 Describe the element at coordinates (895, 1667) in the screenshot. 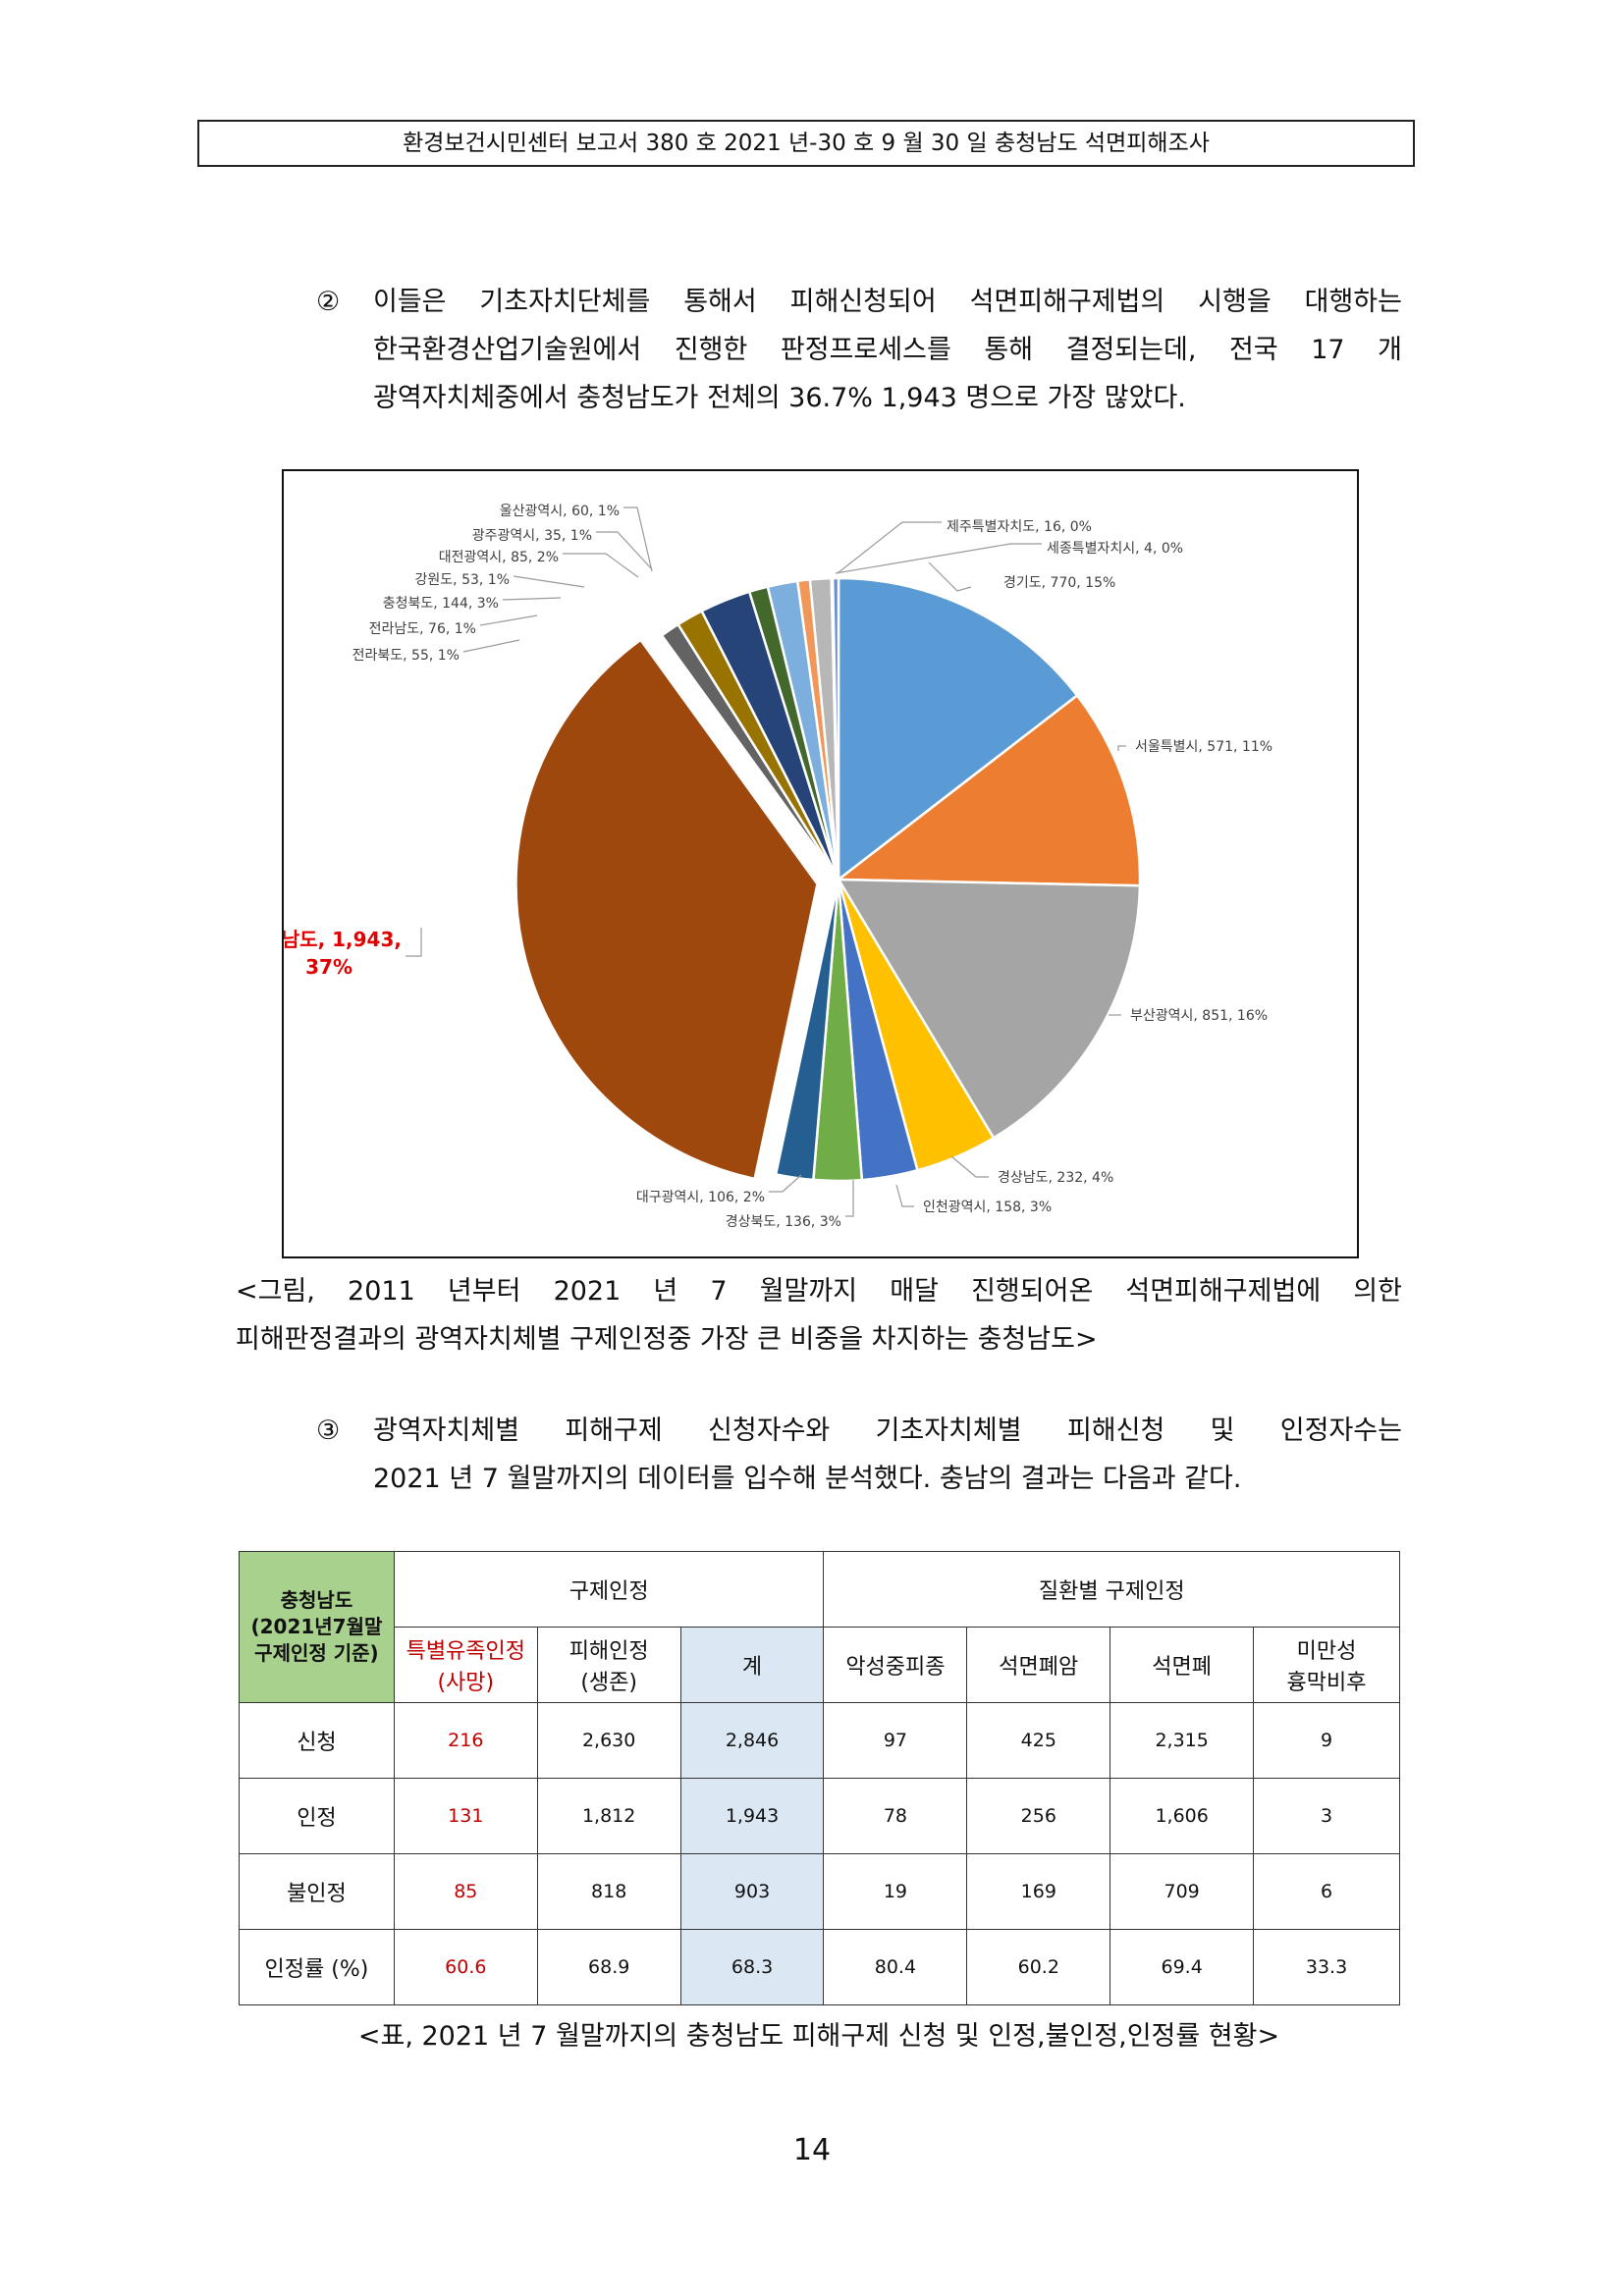

I see `table-column-header-line: 악성중피종` at that location.